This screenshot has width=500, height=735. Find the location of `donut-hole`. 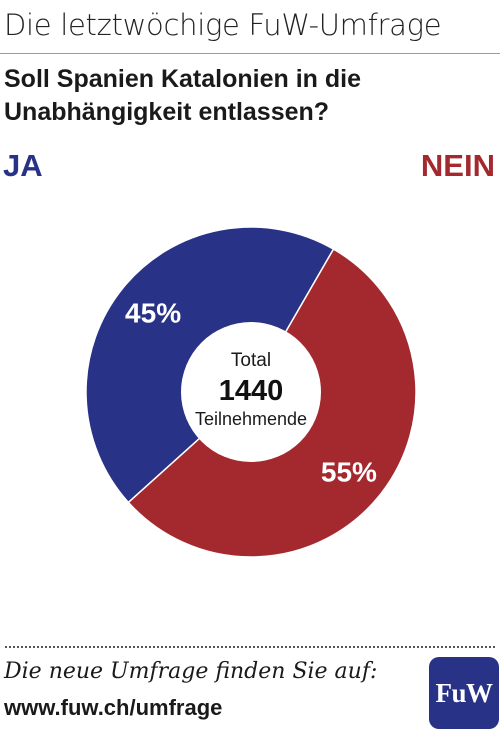

donut-hole is located at coordinates (251, 392).